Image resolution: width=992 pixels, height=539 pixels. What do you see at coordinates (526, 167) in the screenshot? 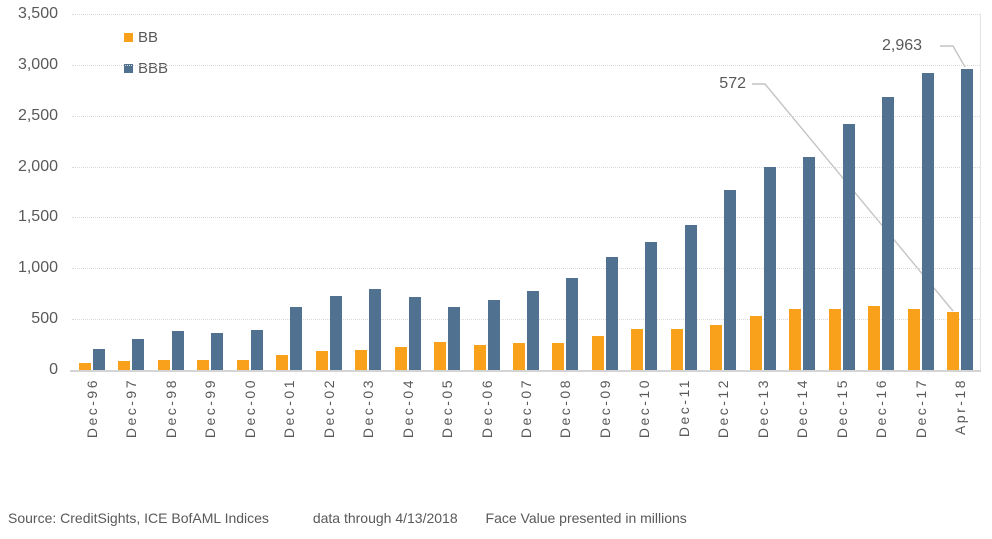
I see `y-gridline-2000` at bounding box center [526, 167].